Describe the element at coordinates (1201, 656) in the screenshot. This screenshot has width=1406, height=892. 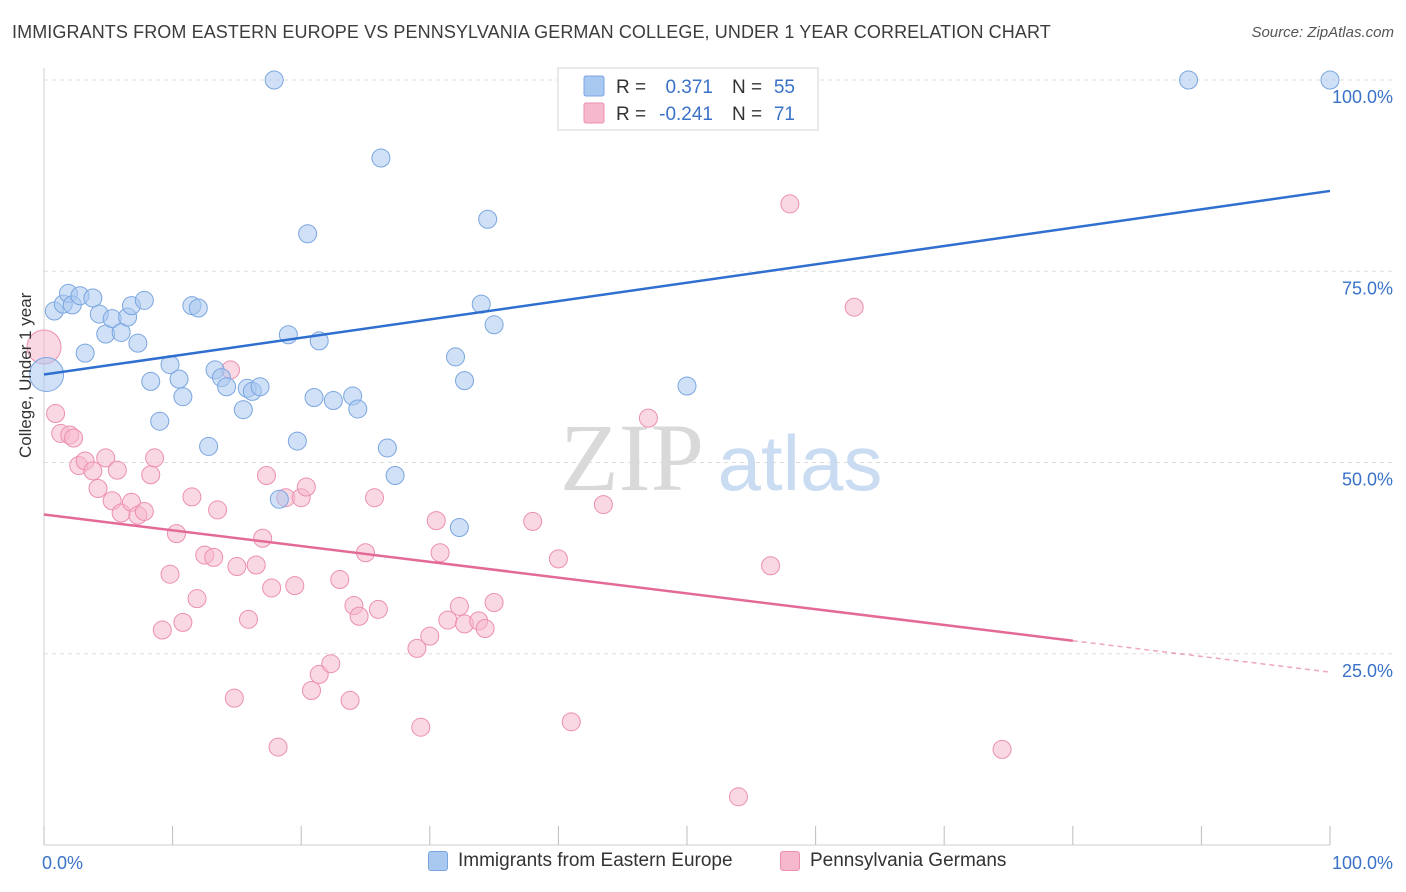
I see `trend-line-pink-extension` at that location.